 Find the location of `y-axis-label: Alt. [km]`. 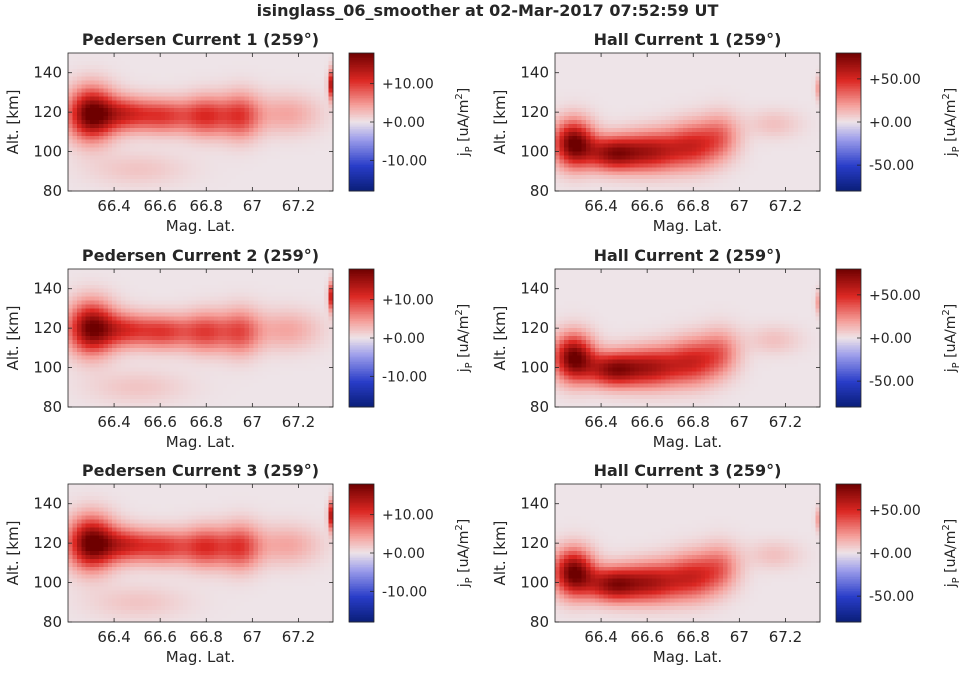

y-axis-label: Alt. [km] is located at coordinates (13, 122).